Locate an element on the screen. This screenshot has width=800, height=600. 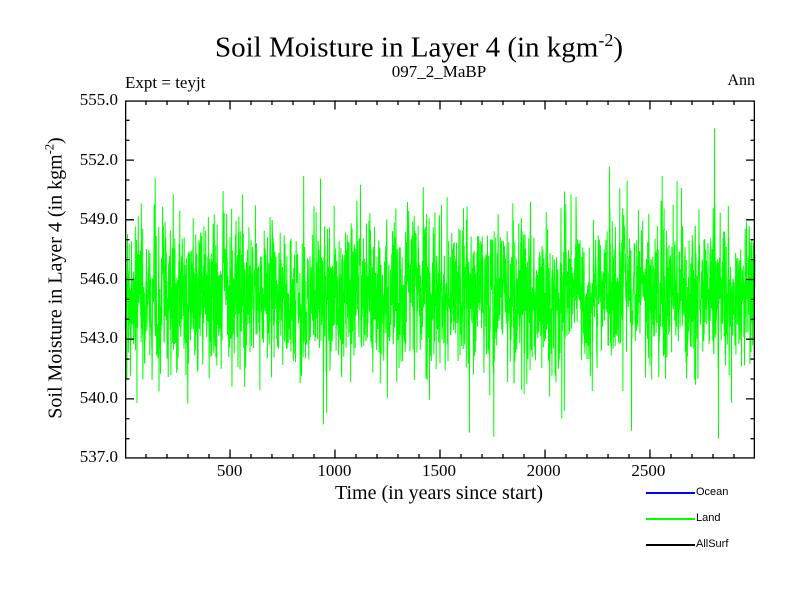
legend-line-allsurf is located at coordinates (670, 544).